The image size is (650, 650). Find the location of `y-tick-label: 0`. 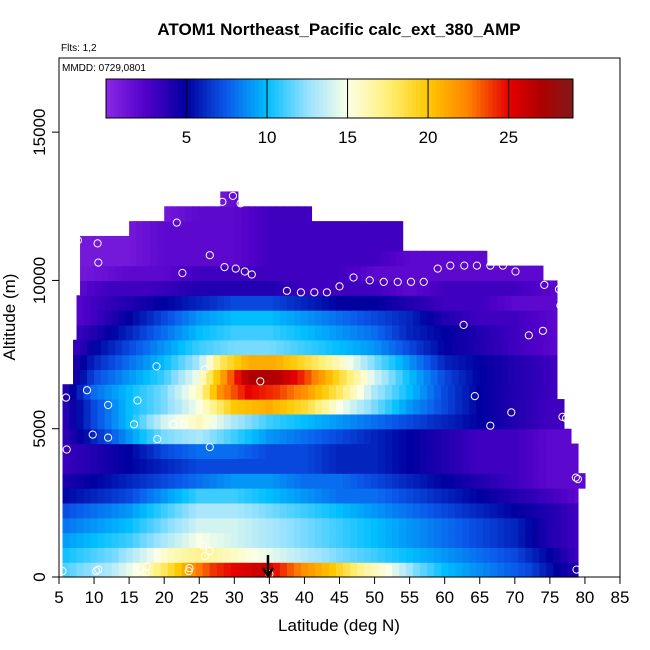

y-tick-label: 0 is located at coordinates (39, 576).